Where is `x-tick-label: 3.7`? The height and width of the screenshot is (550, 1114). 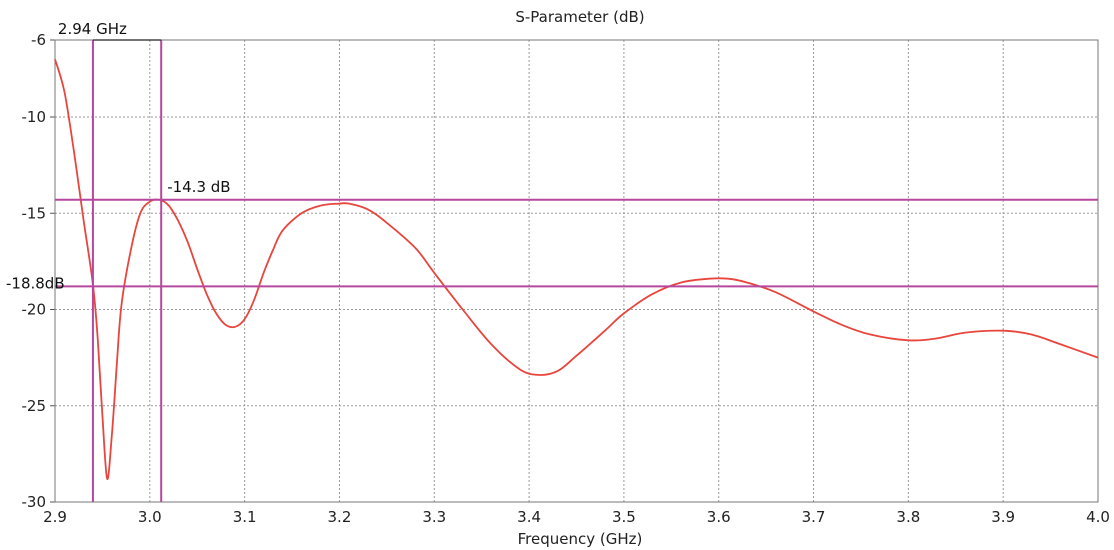 x-tick-label: 3.7 is located at coordinates (814, 517).